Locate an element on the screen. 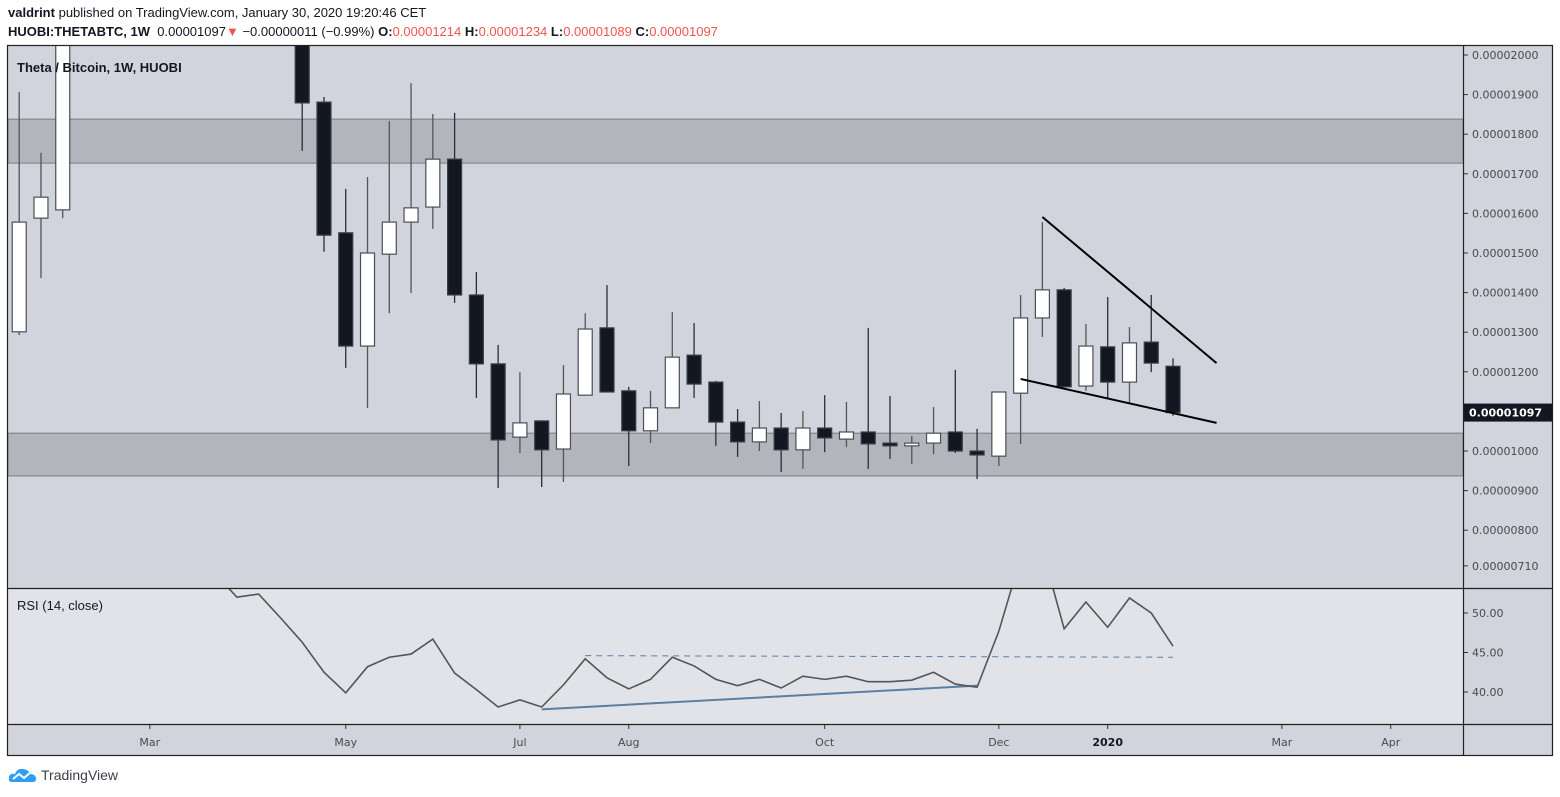 The height and width of the screenshot is (797, 1560). price-change: −0.00000011 (−0.99%) is located at coordinates (308, 31).